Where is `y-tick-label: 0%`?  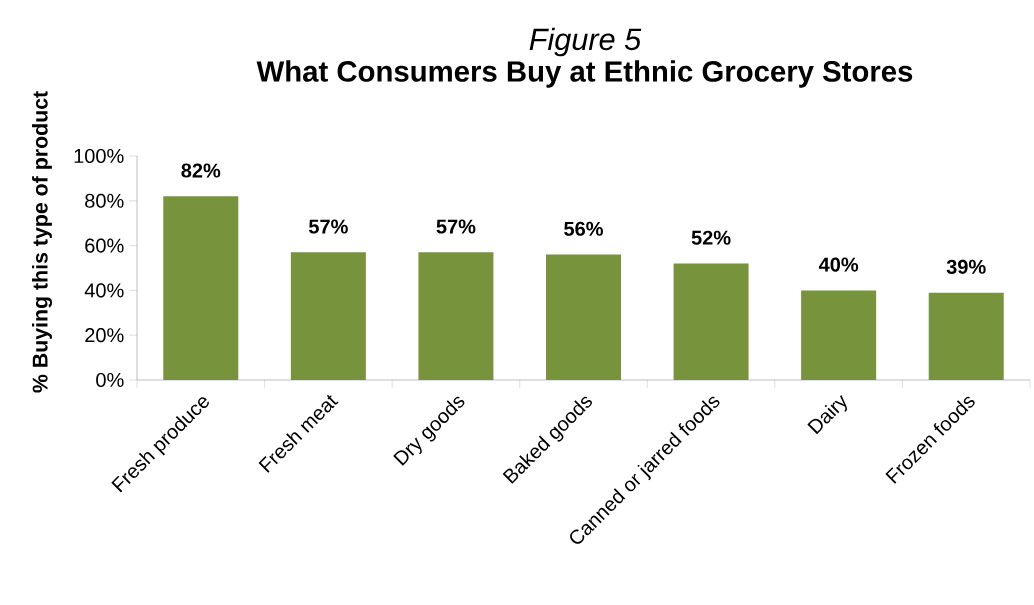
y-tick-label: 0% is located at coordinates (110, 380).